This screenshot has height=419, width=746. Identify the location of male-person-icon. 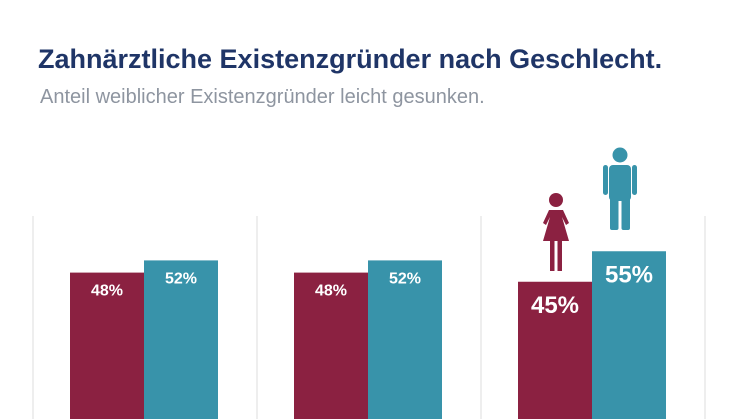
(620, 188).